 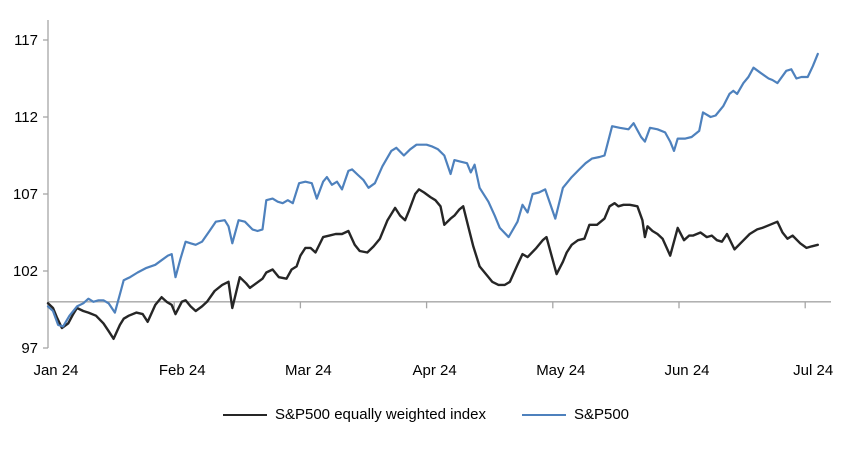 I want to click on legend-item-sp500: S&P500, so click(x=575, y=414).